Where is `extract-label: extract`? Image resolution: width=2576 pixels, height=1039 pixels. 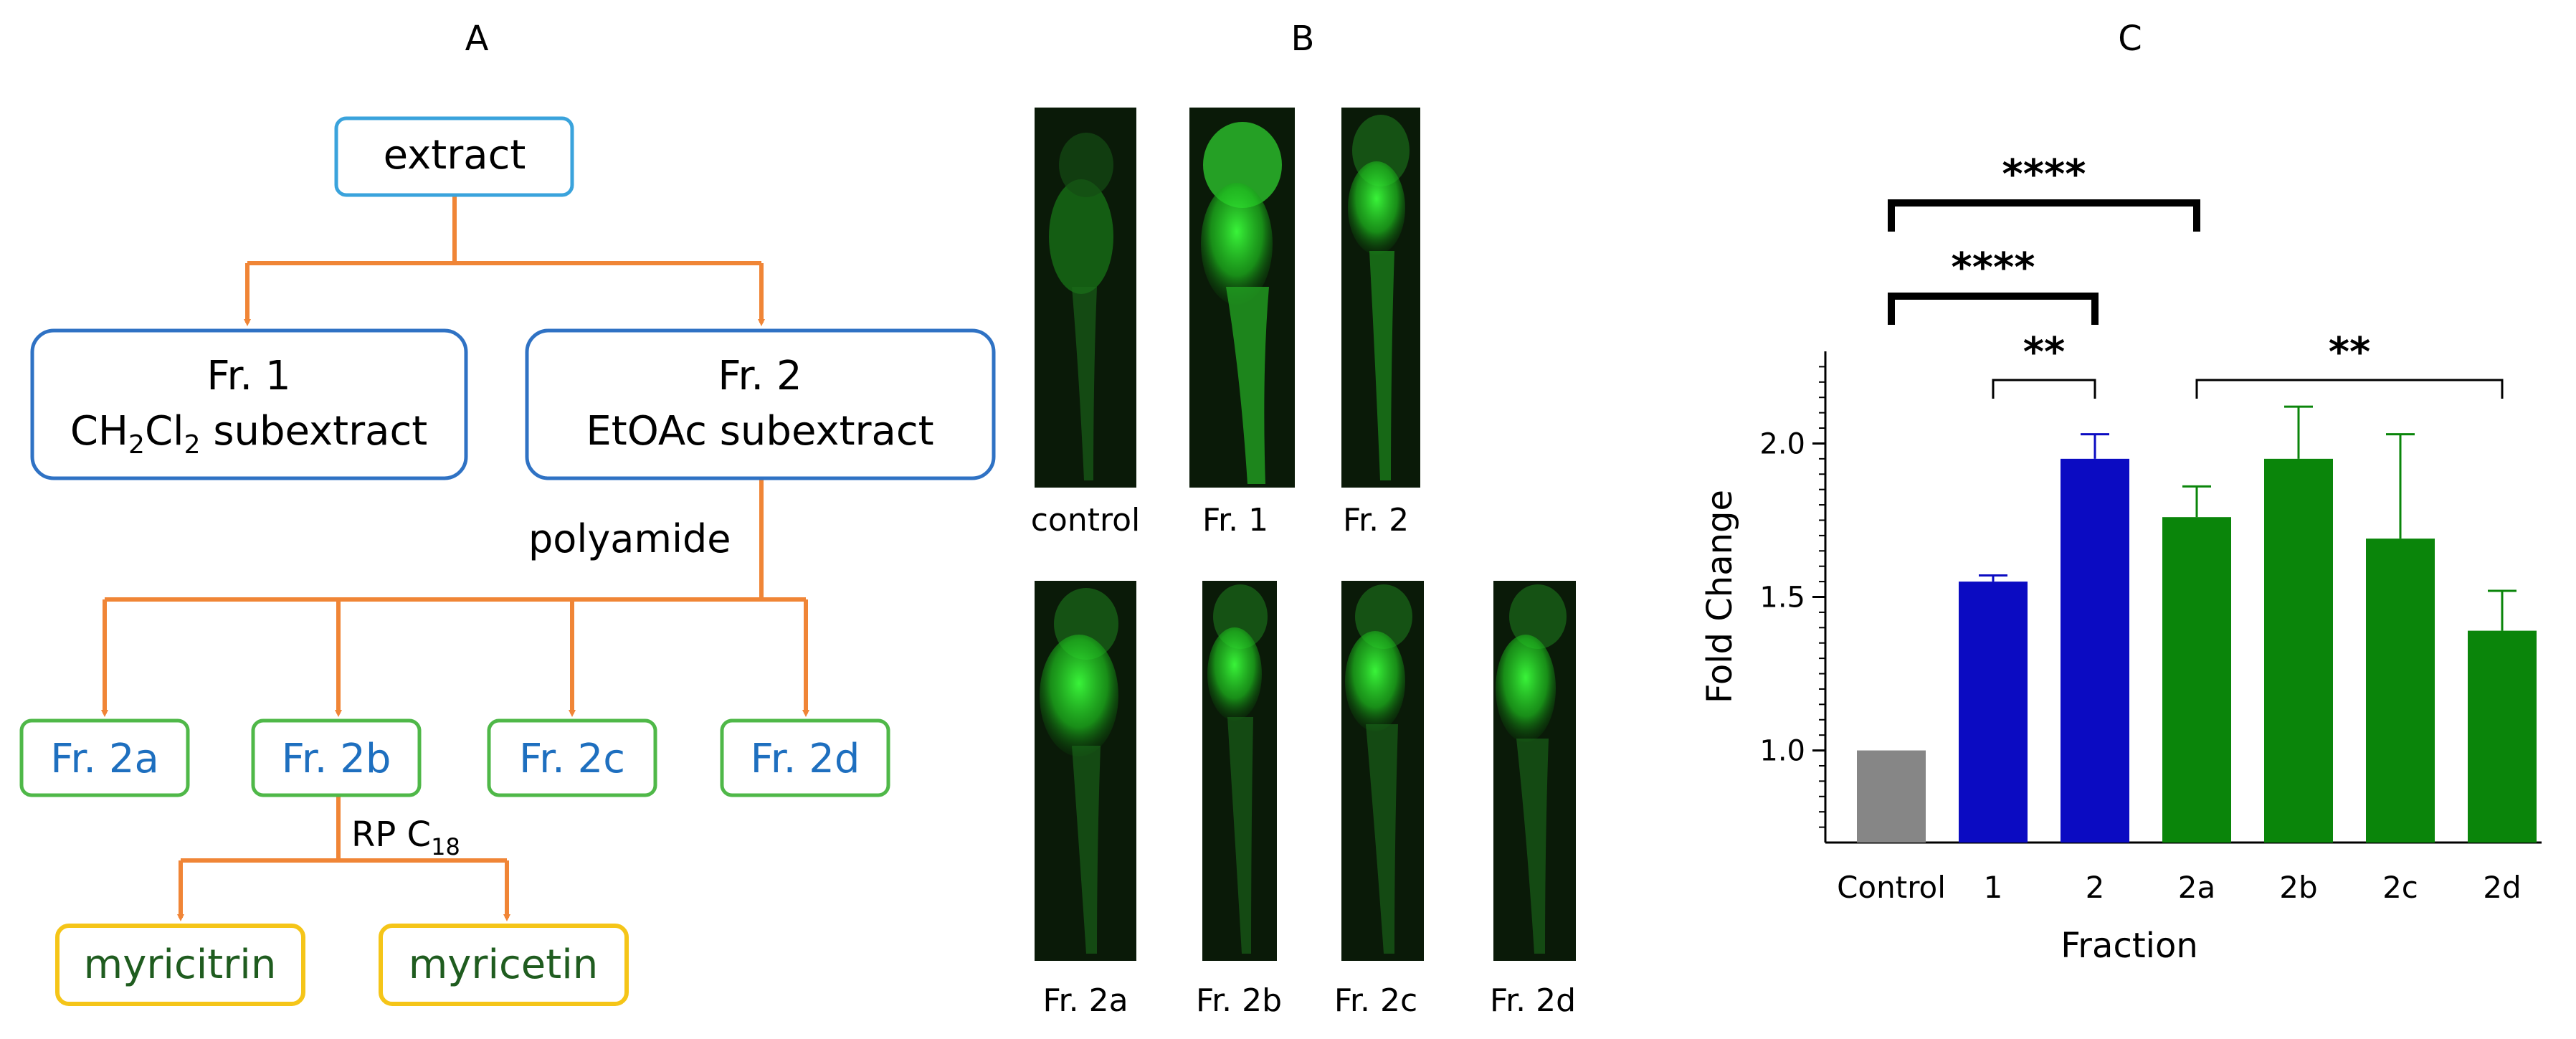
extract-label: extract is located at coordinates (455, 156).